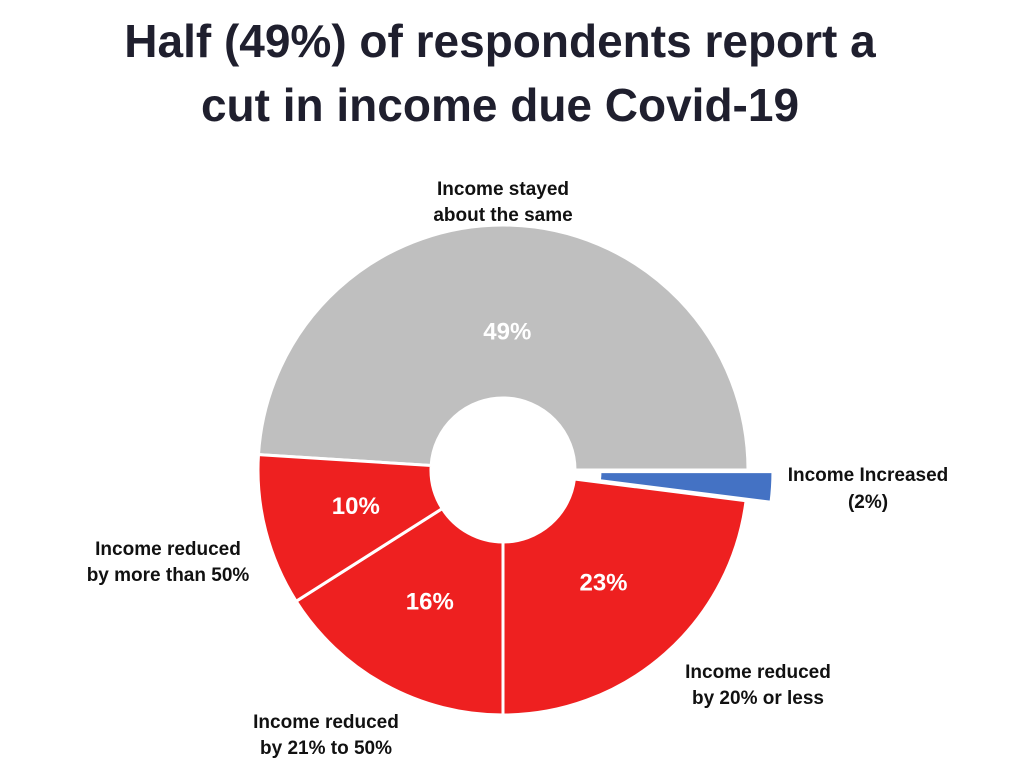  What do you see at coordinates (603, 582) in the screenshot?
I see `value-label: 23%` at bounding box center [603, 582].